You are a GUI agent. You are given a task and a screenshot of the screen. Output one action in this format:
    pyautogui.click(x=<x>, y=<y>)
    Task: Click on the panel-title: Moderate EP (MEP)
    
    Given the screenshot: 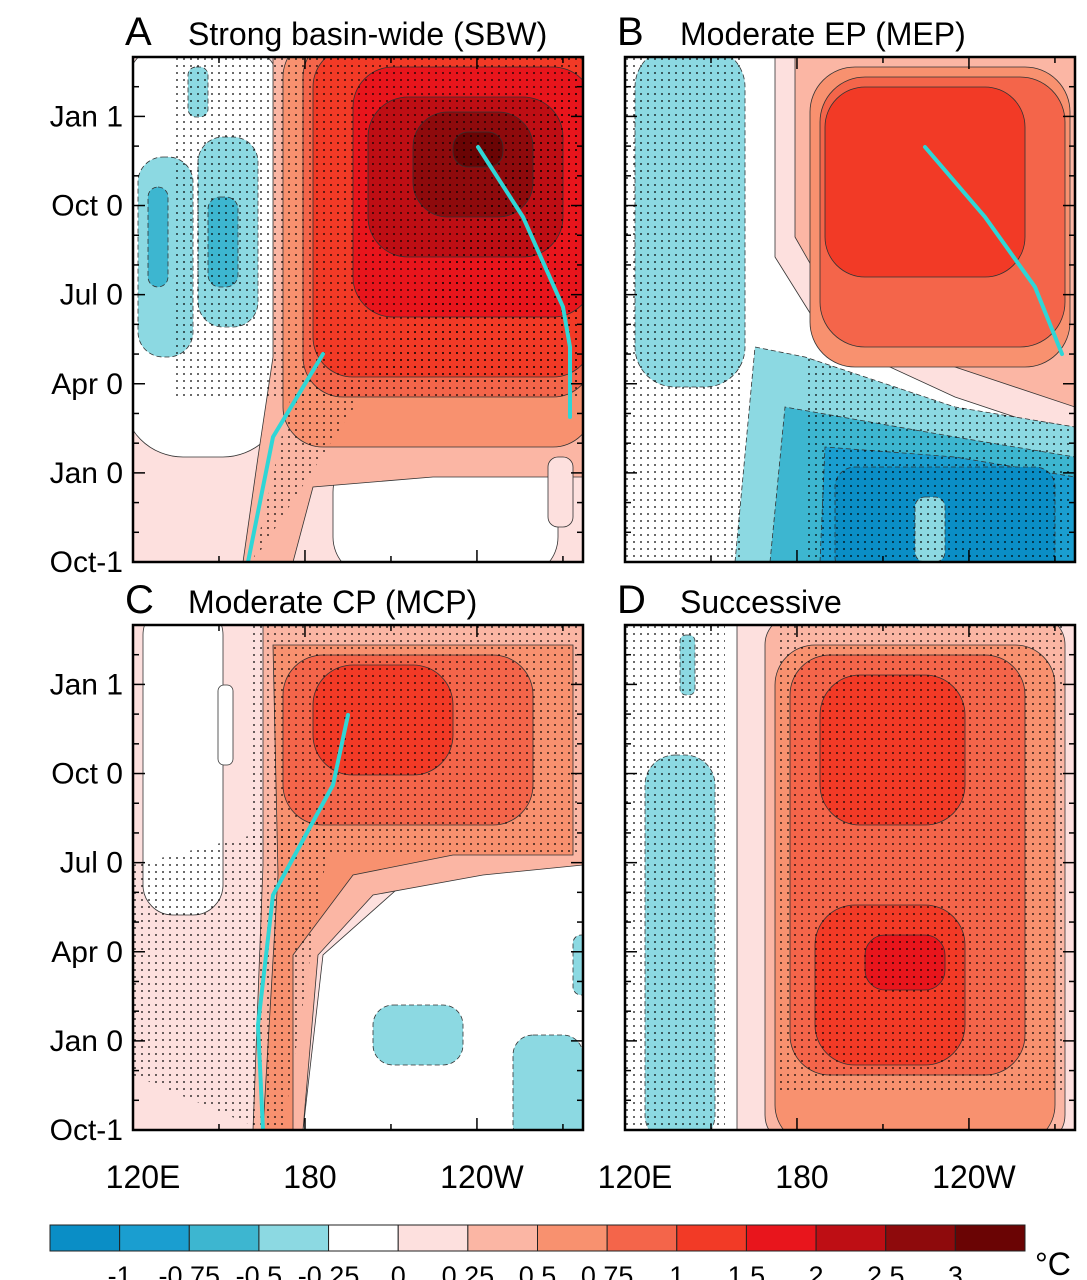 What is the action you would take?
    pyautogui.click(x=823, y=34)
    